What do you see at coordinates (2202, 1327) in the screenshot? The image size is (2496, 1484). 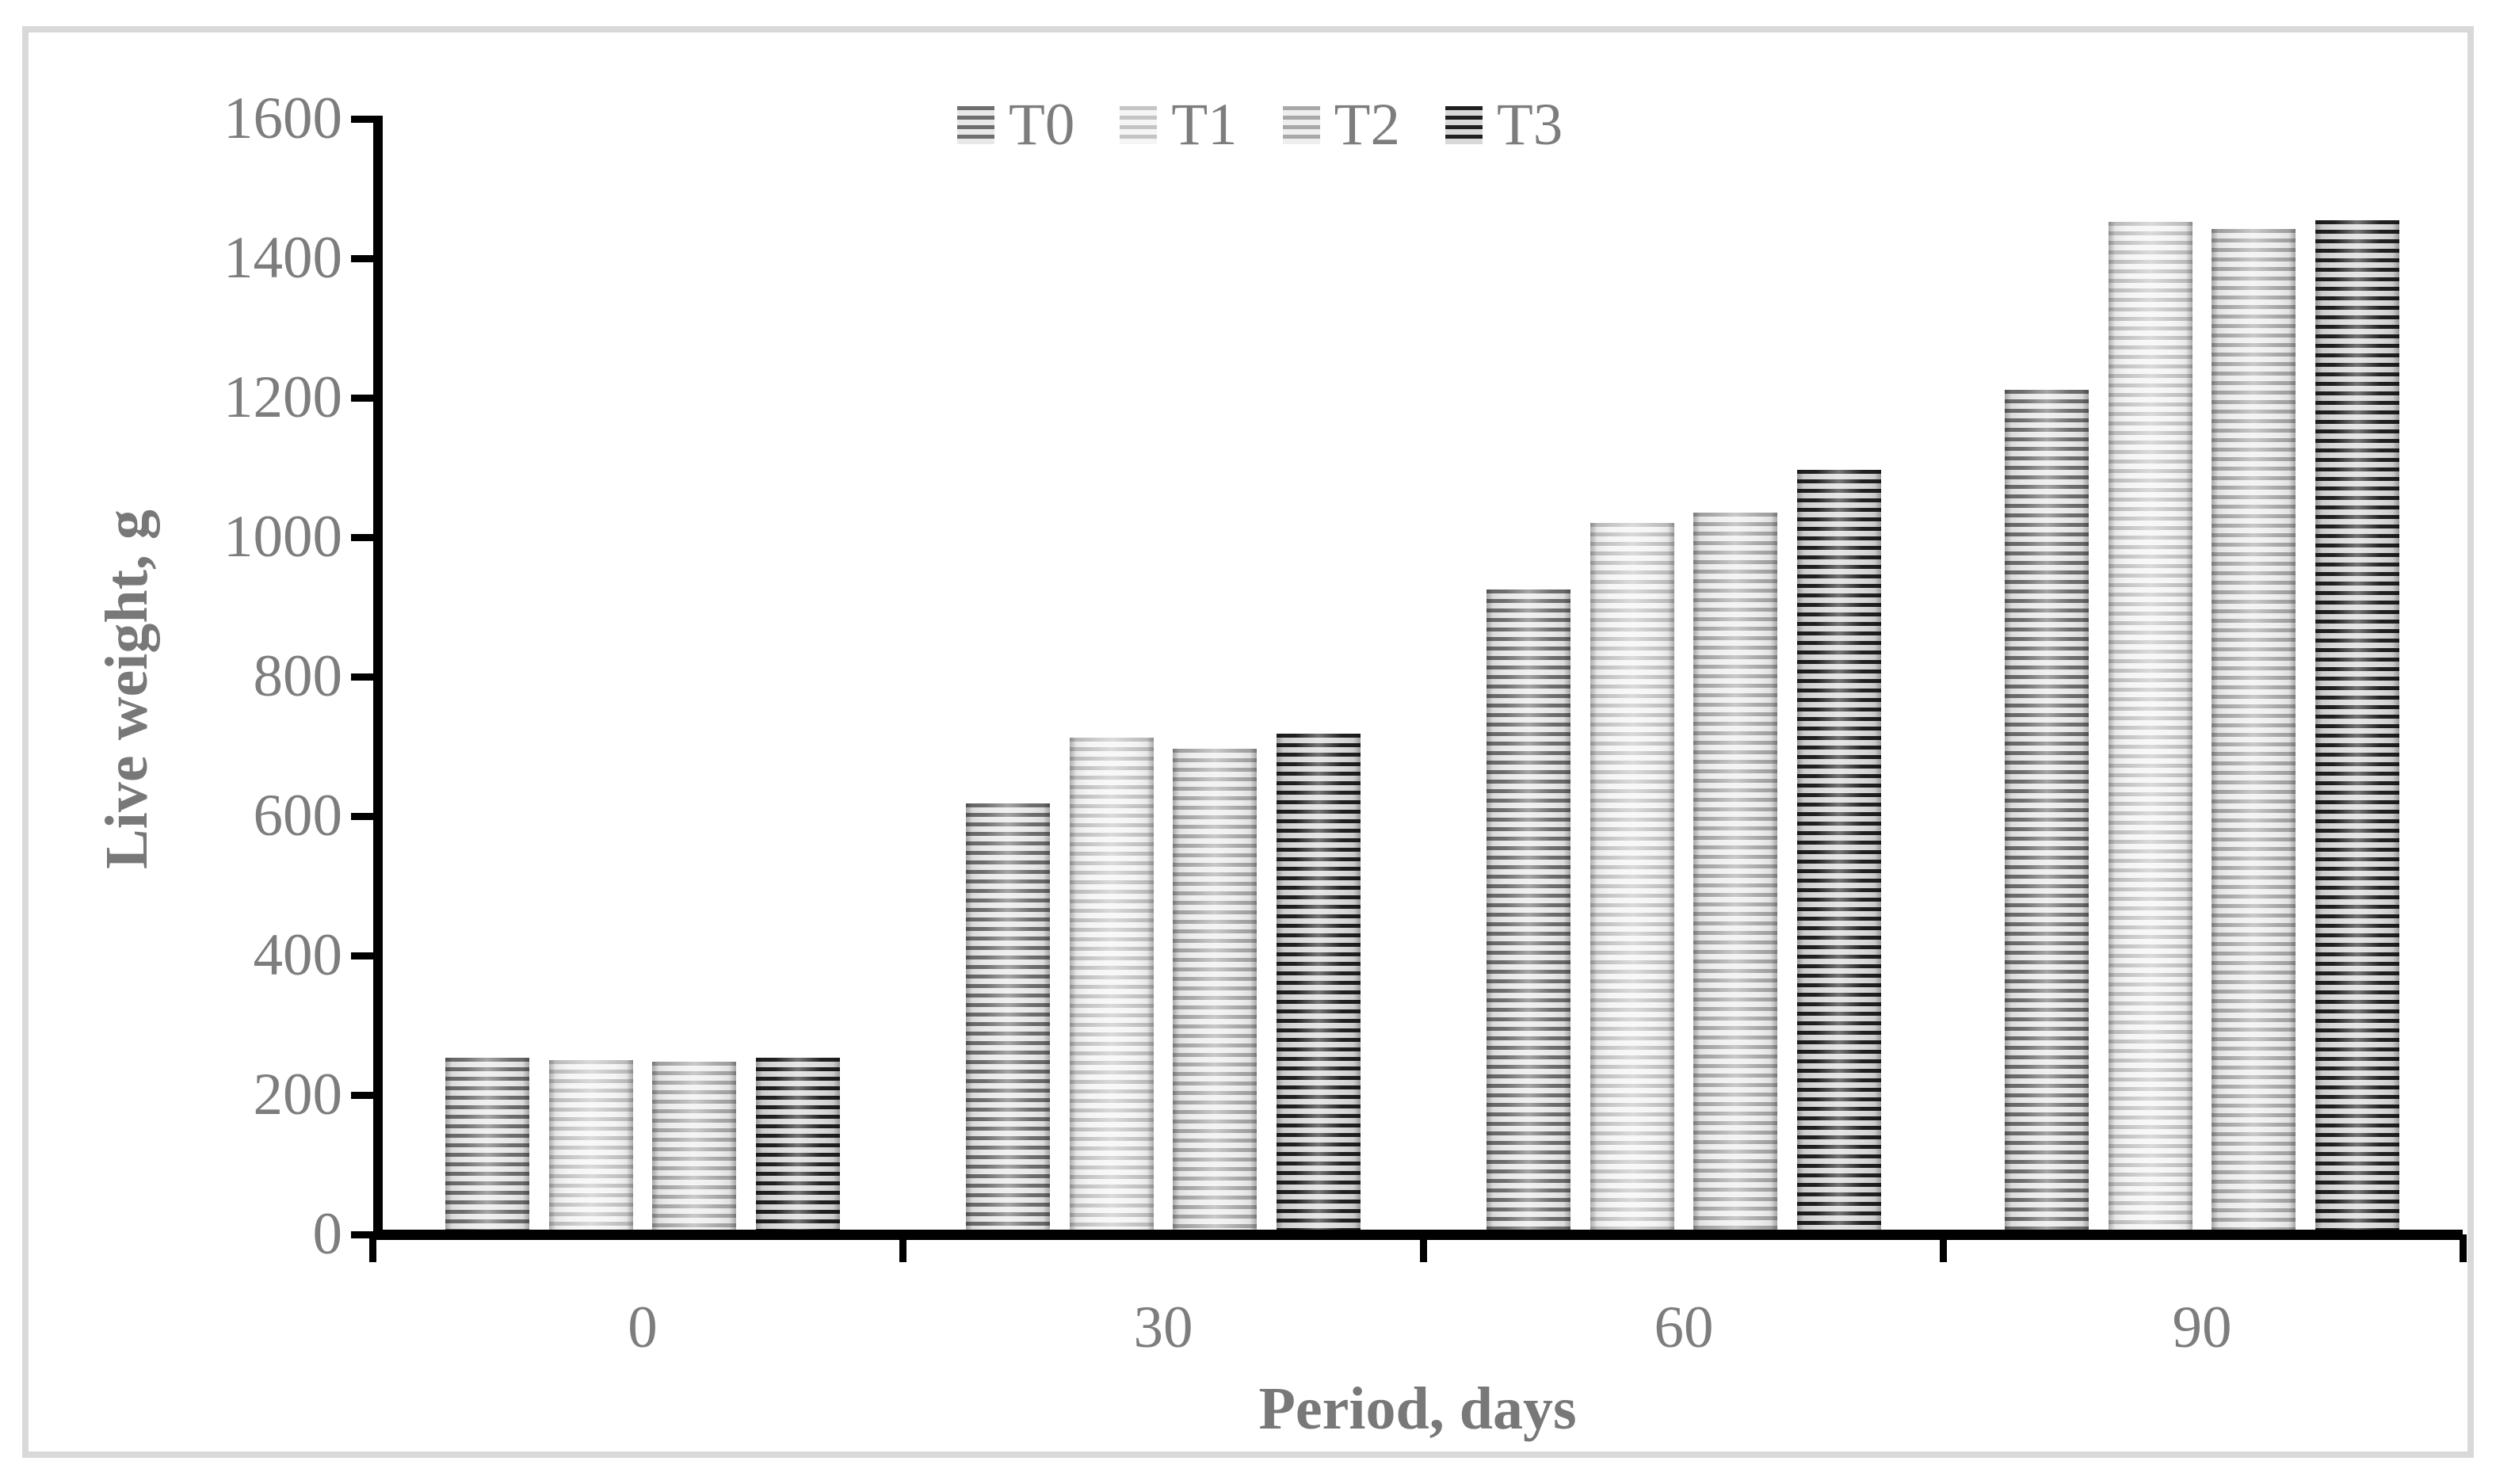 I see `x-tick-label: 90` at bounding box center [2202, 1327].